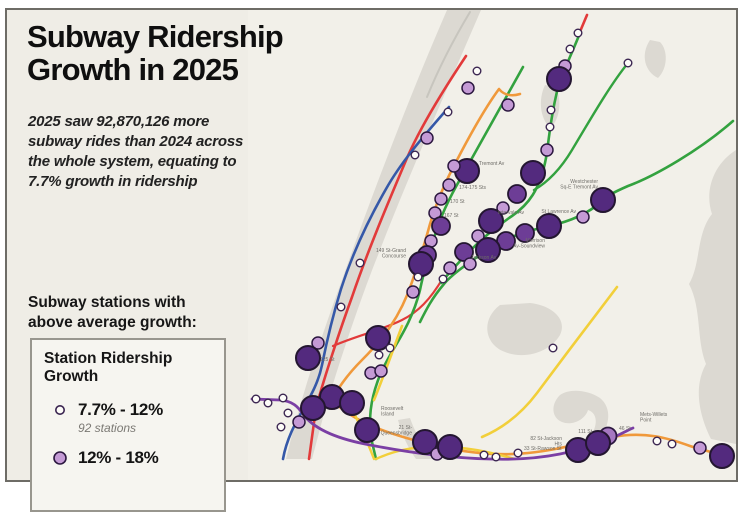 Image resolution: width=745 pixels, height=512 pixels. What do you see at coordinates (60, 457) in the screenshot?
I see `light-purple-circle-icon` at bounding box center [60, 457].